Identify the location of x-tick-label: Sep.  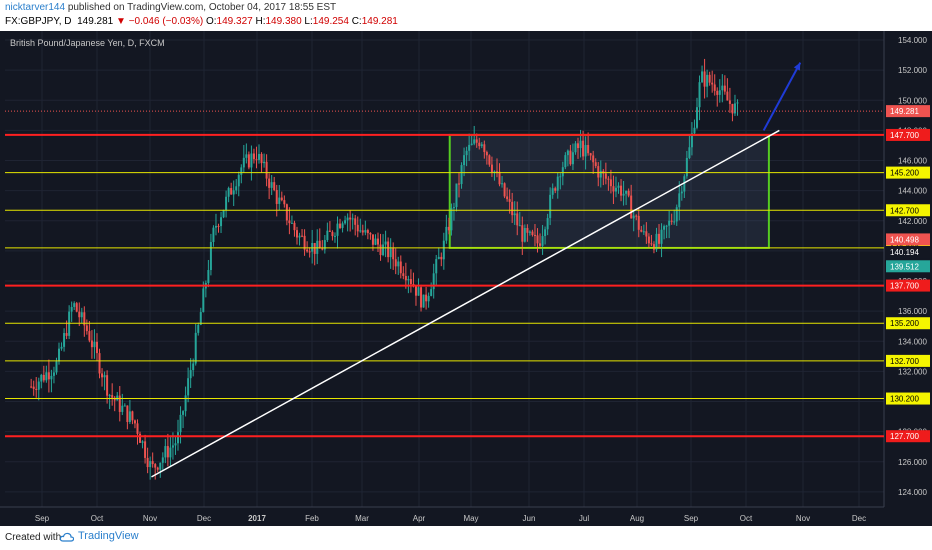
(42, 518).